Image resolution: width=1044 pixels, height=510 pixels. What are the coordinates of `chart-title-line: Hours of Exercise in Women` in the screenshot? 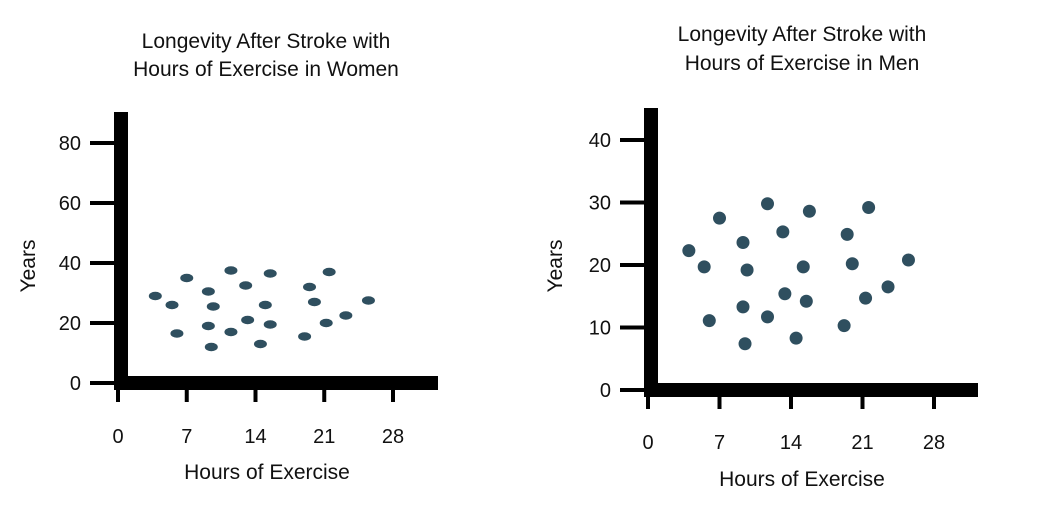 It's located at (266, 69).